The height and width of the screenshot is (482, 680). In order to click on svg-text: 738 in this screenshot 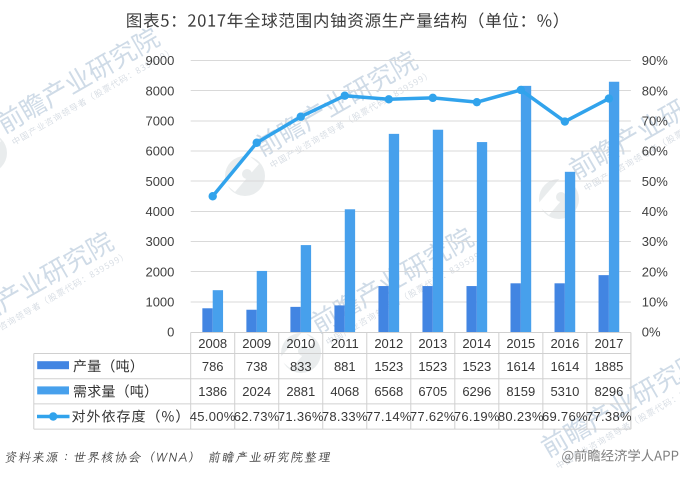, I will do `click(257, 366)`.